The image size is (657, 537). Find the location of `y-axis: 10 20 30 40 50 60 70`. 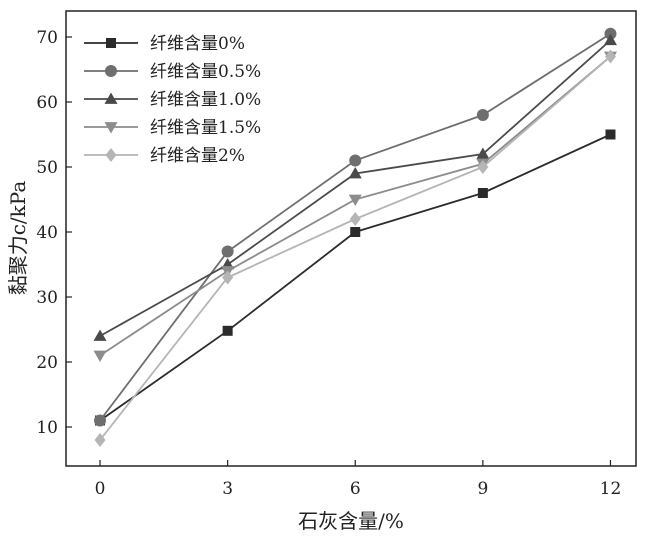

y-axis: 10 20 30 40 50 60 70 is located at coordinates (54, 233).